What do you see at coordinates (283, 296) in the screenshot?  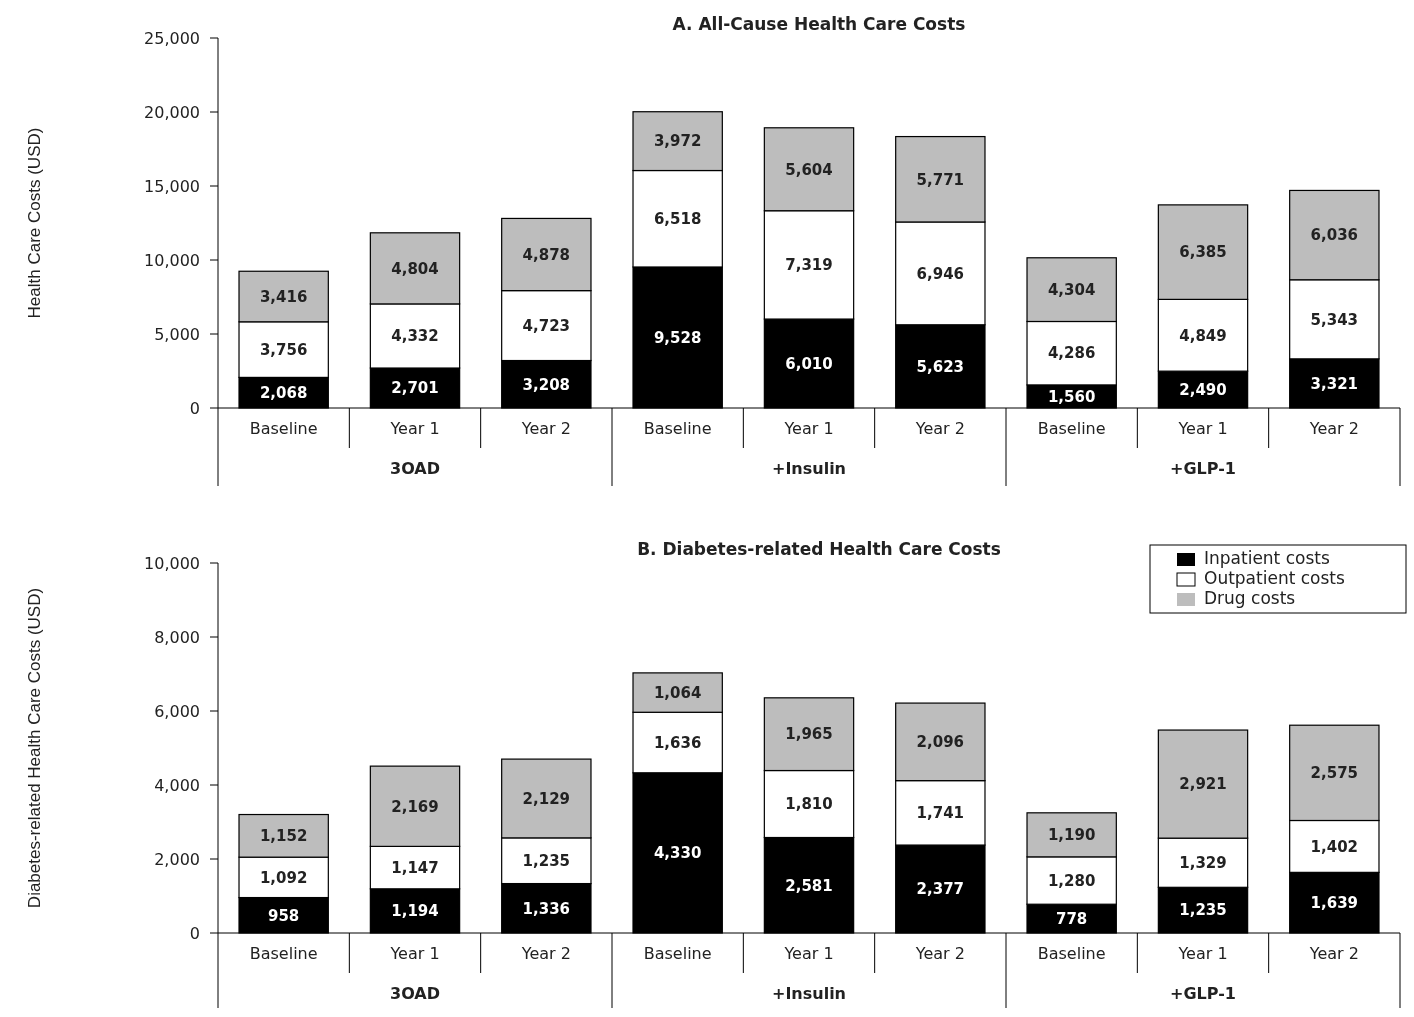 I see `data-label: 3,416` at bounding box center [283, 296].